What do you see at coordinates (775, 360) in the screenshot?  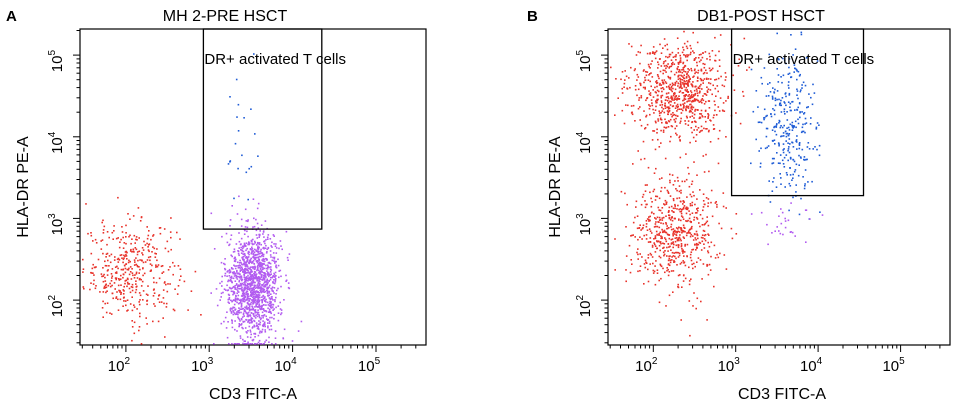 I see `x-axis-ticks: 102 103 104 105` at bounding box center [775, 360].